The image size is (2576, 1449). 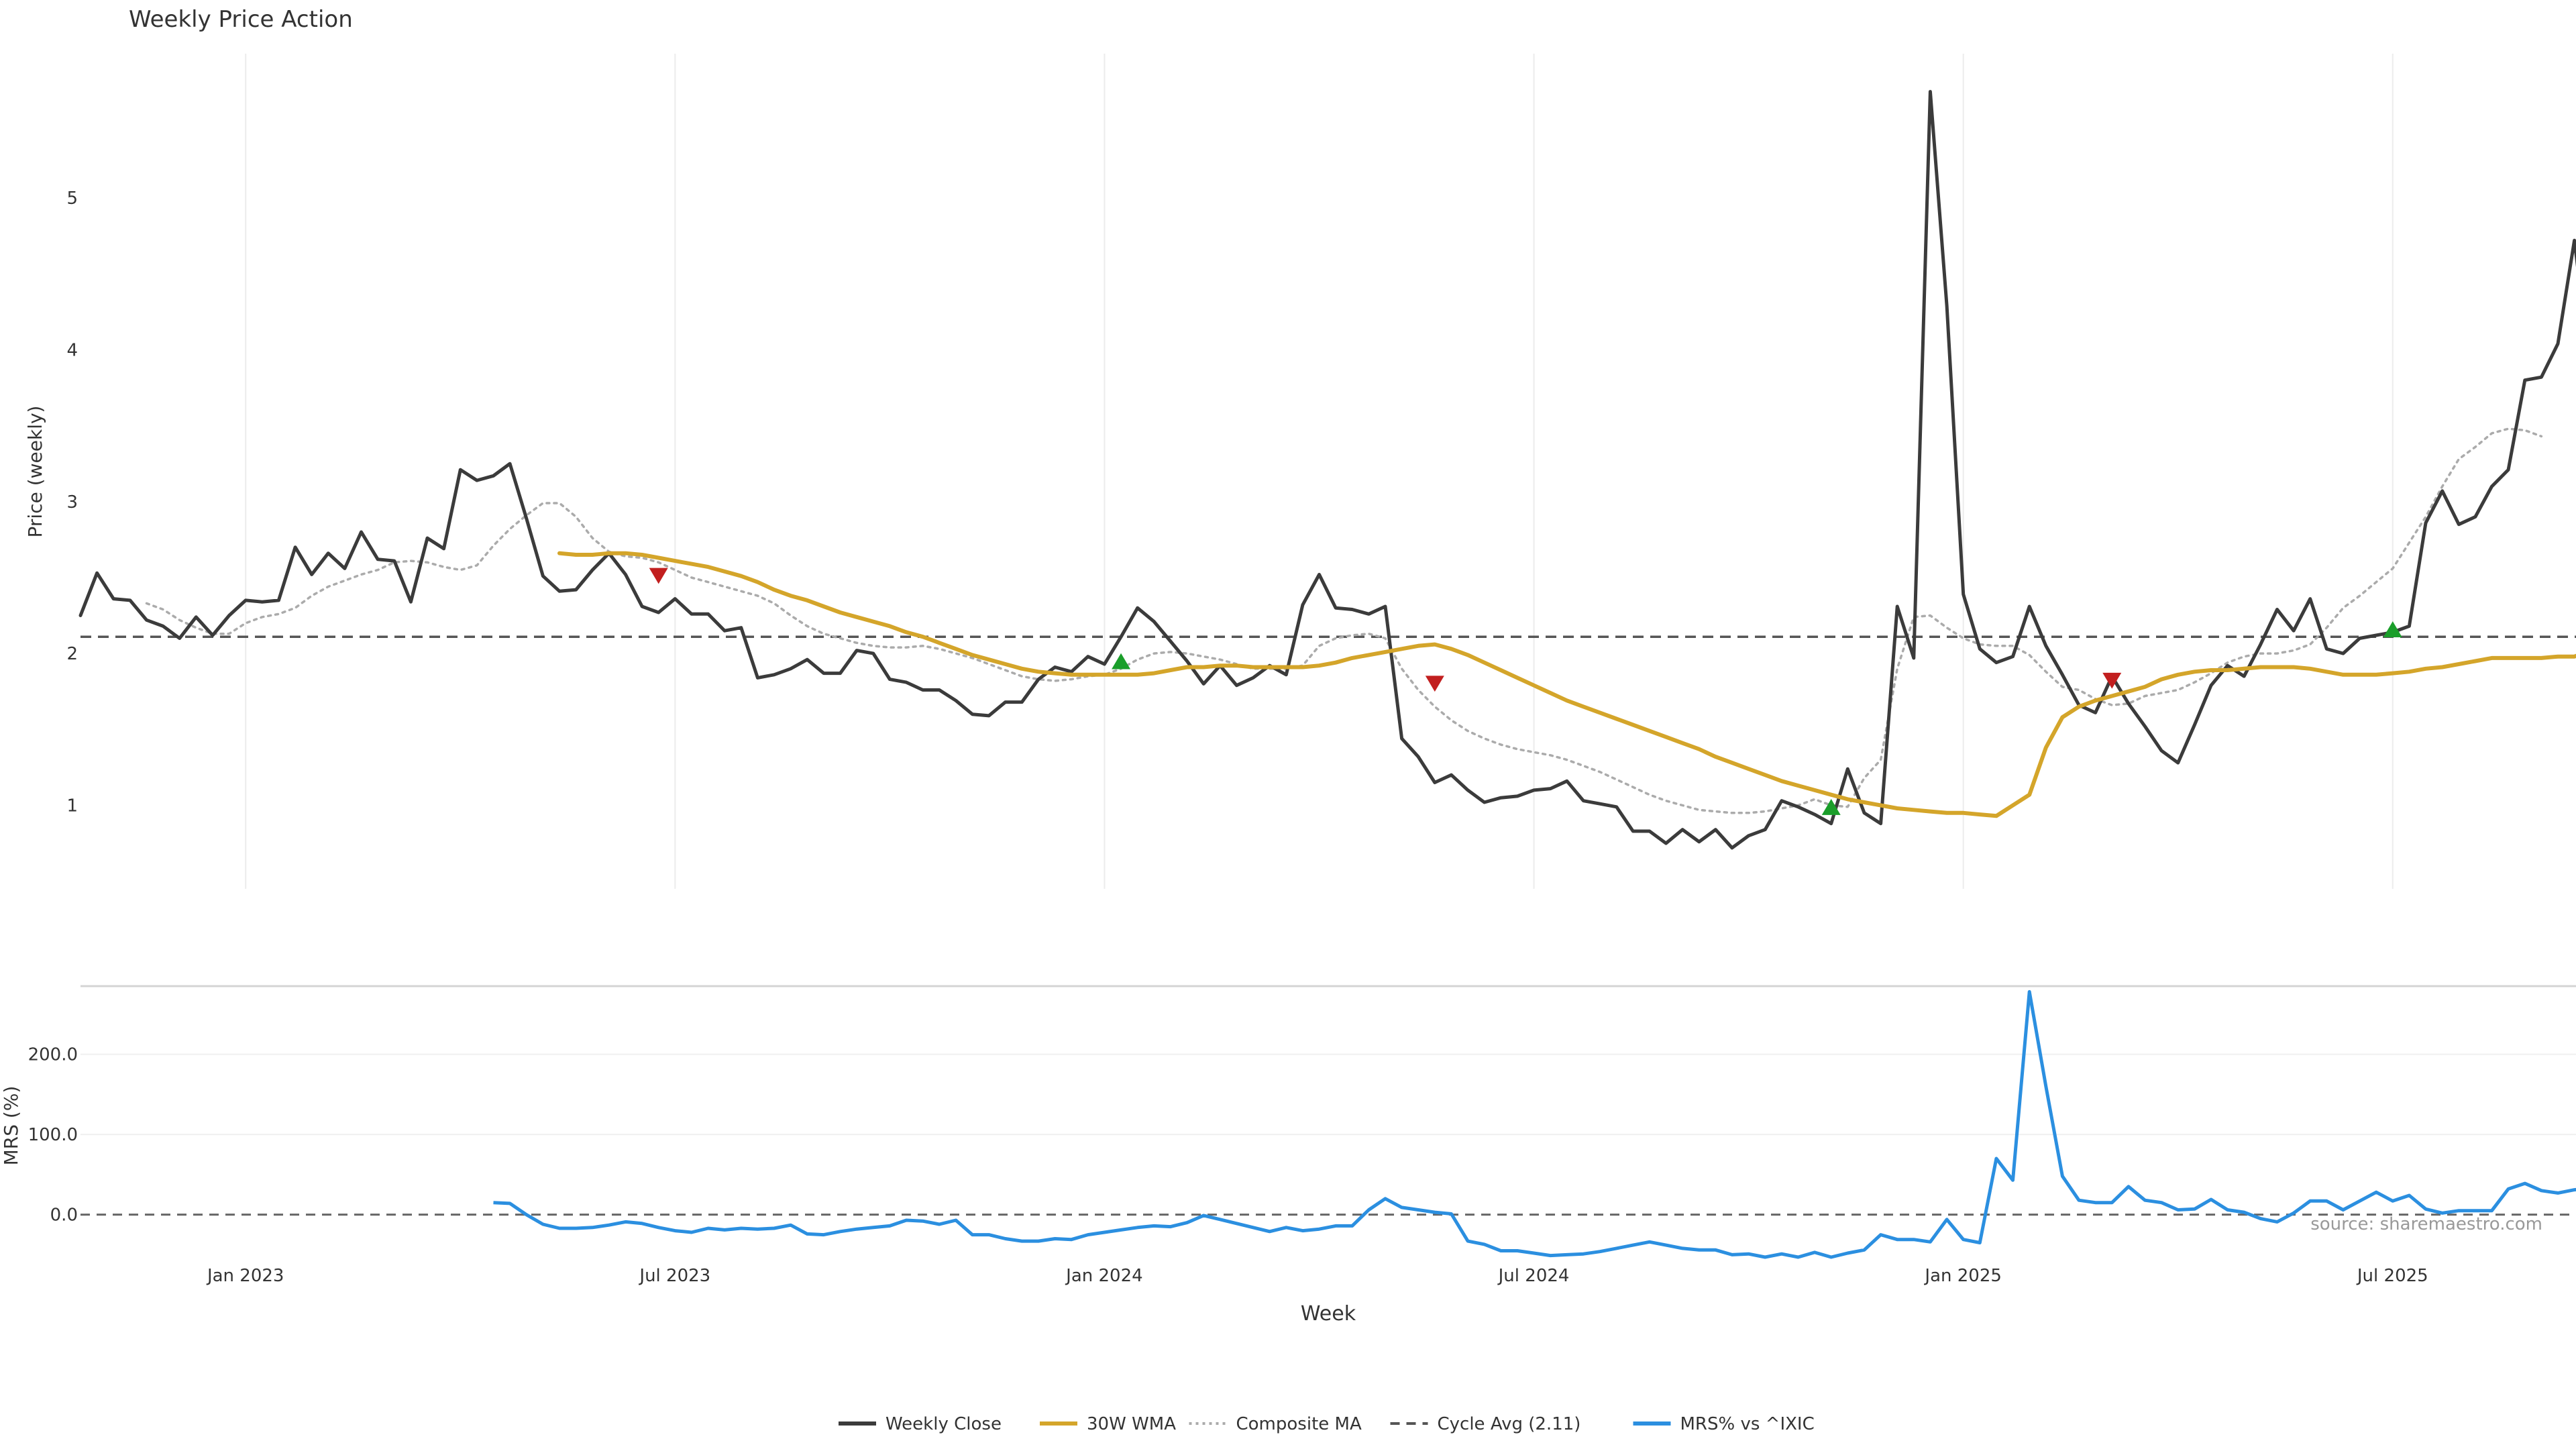 I want to click on source-note: source: sharemaestro.com, so click(x=2426, y=1224).